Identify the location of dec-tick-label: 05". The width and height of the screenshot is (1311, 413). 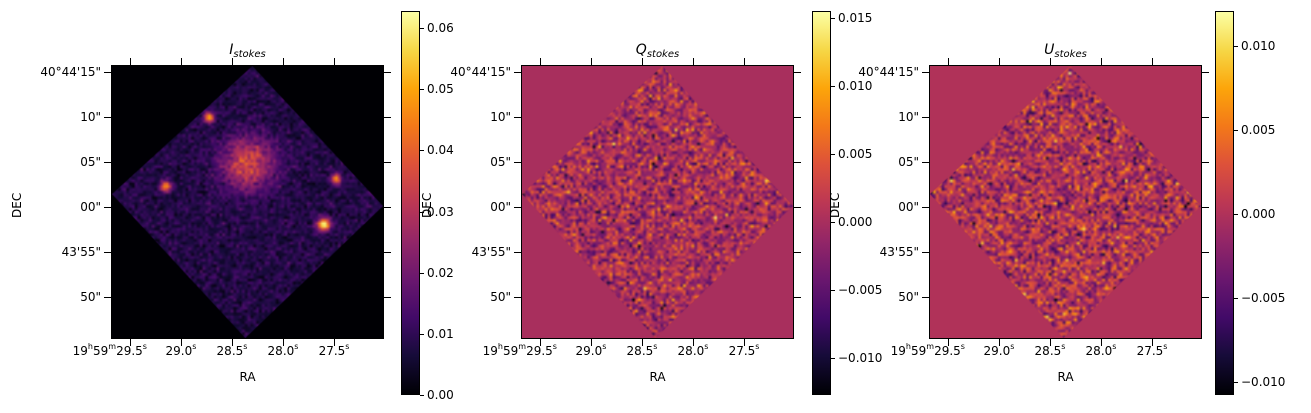
(908, 162).